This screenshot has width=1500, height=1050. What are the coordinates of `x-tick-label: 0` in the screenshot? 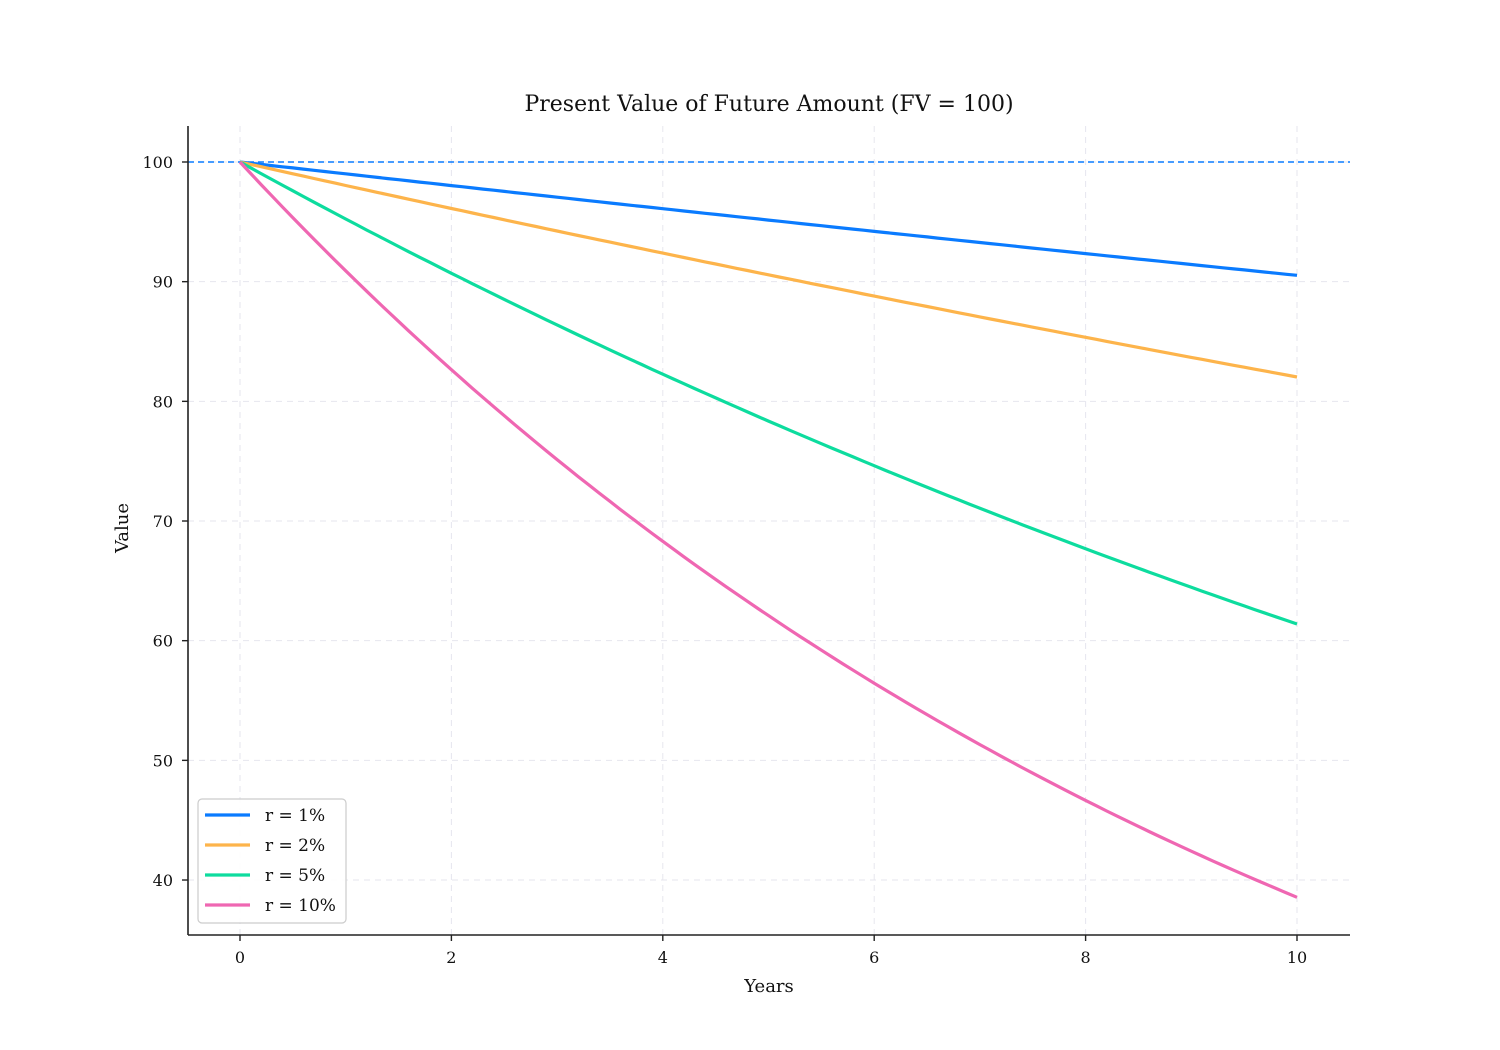 It's located at (240, 957).